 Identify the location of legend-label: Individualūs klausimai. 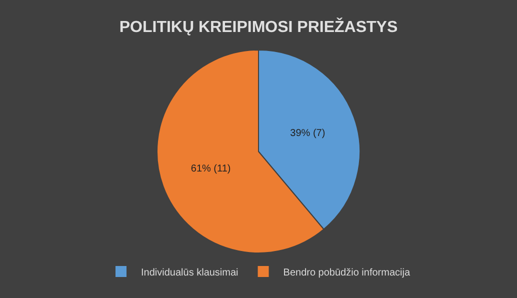
(189, 272).